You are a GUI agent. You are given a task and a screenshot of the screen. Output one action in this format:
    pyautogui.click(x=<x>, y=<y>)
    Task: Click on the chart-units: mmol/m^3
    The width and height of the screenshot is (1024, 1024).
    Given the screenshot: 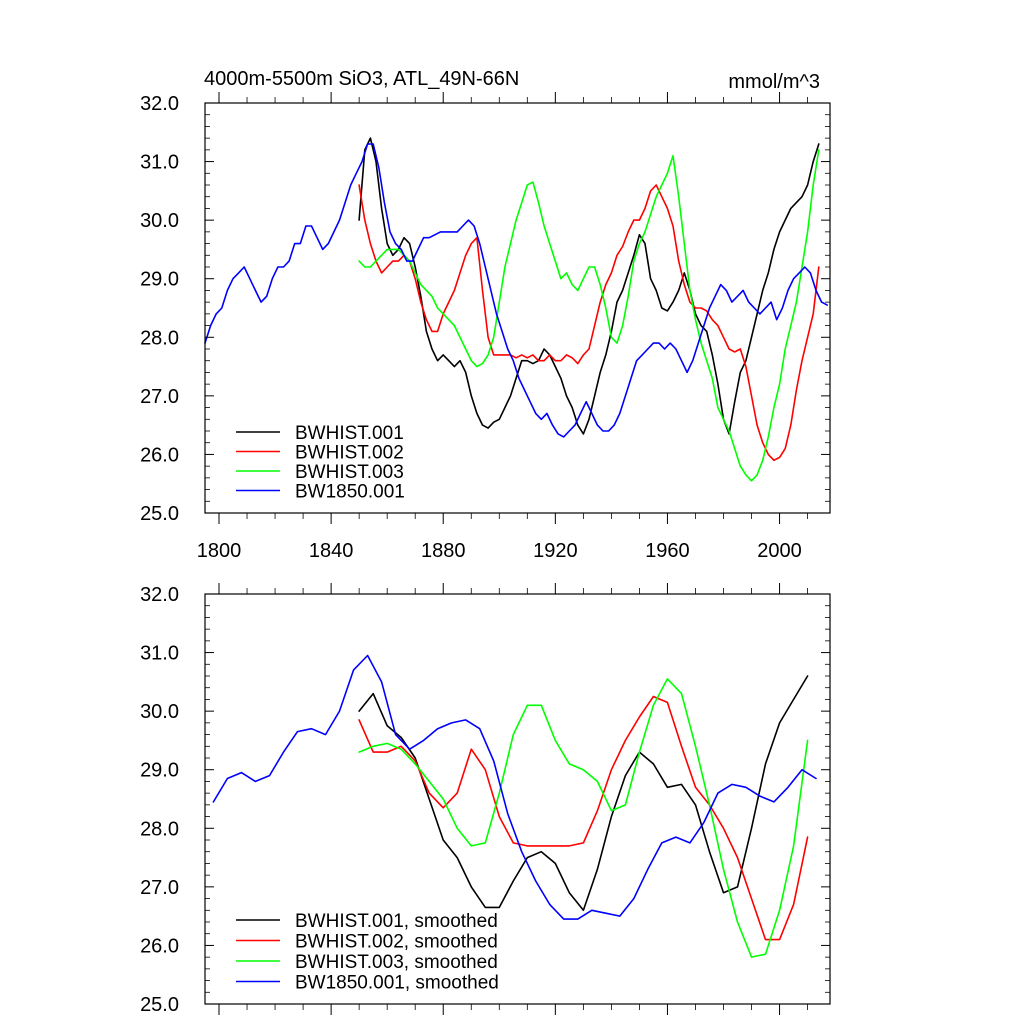 What is the action you would take?
    pyautogui.click(x=774, y=82)
    